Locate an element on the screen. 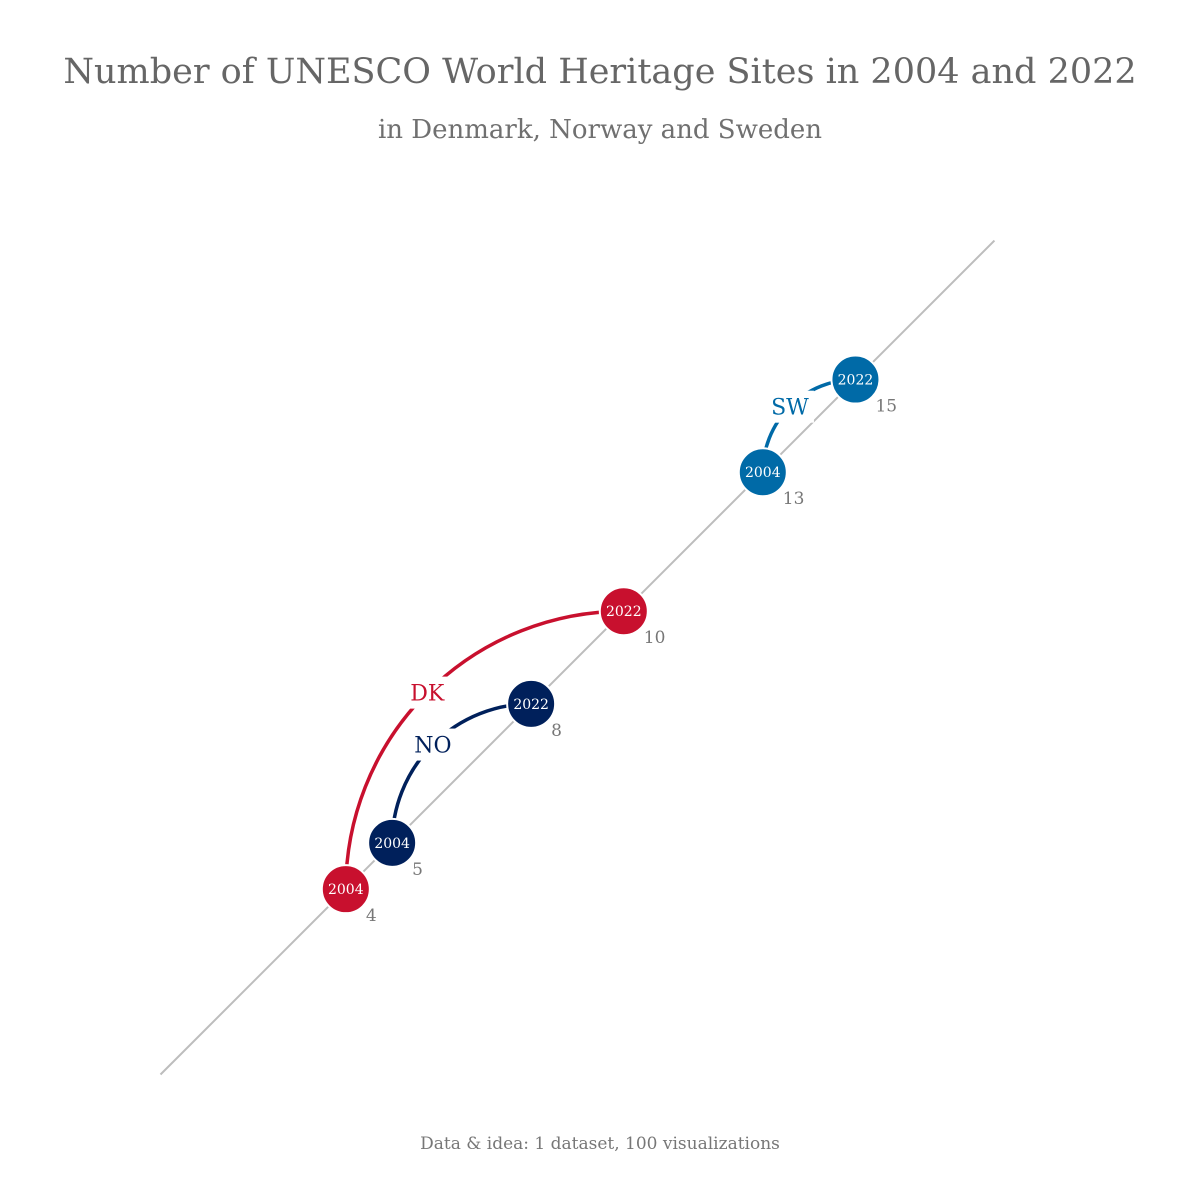 The image size is (1200, 1200). label-bg-sw is located at coordinates (789, 406).